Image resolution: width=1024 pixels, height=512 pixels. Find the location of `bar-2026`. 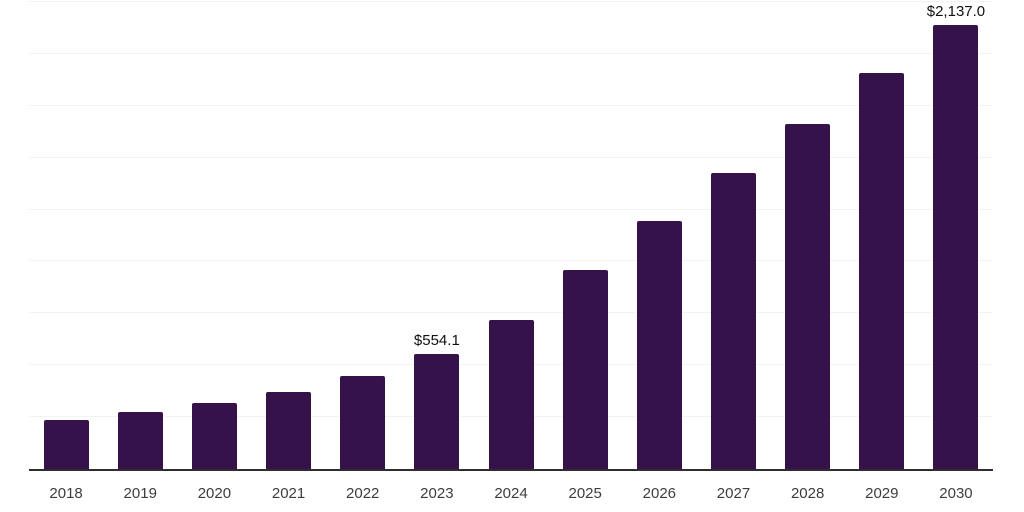

bar-2026 is located at coordinates (659, 345).